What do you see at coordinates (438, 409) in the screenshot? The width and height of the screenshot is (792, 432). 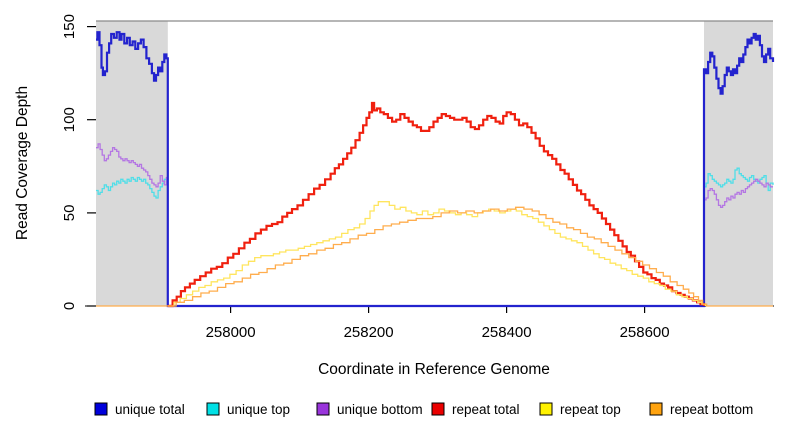 I see `legend-swatch-repeat-total` at bounding box center [438, 409].